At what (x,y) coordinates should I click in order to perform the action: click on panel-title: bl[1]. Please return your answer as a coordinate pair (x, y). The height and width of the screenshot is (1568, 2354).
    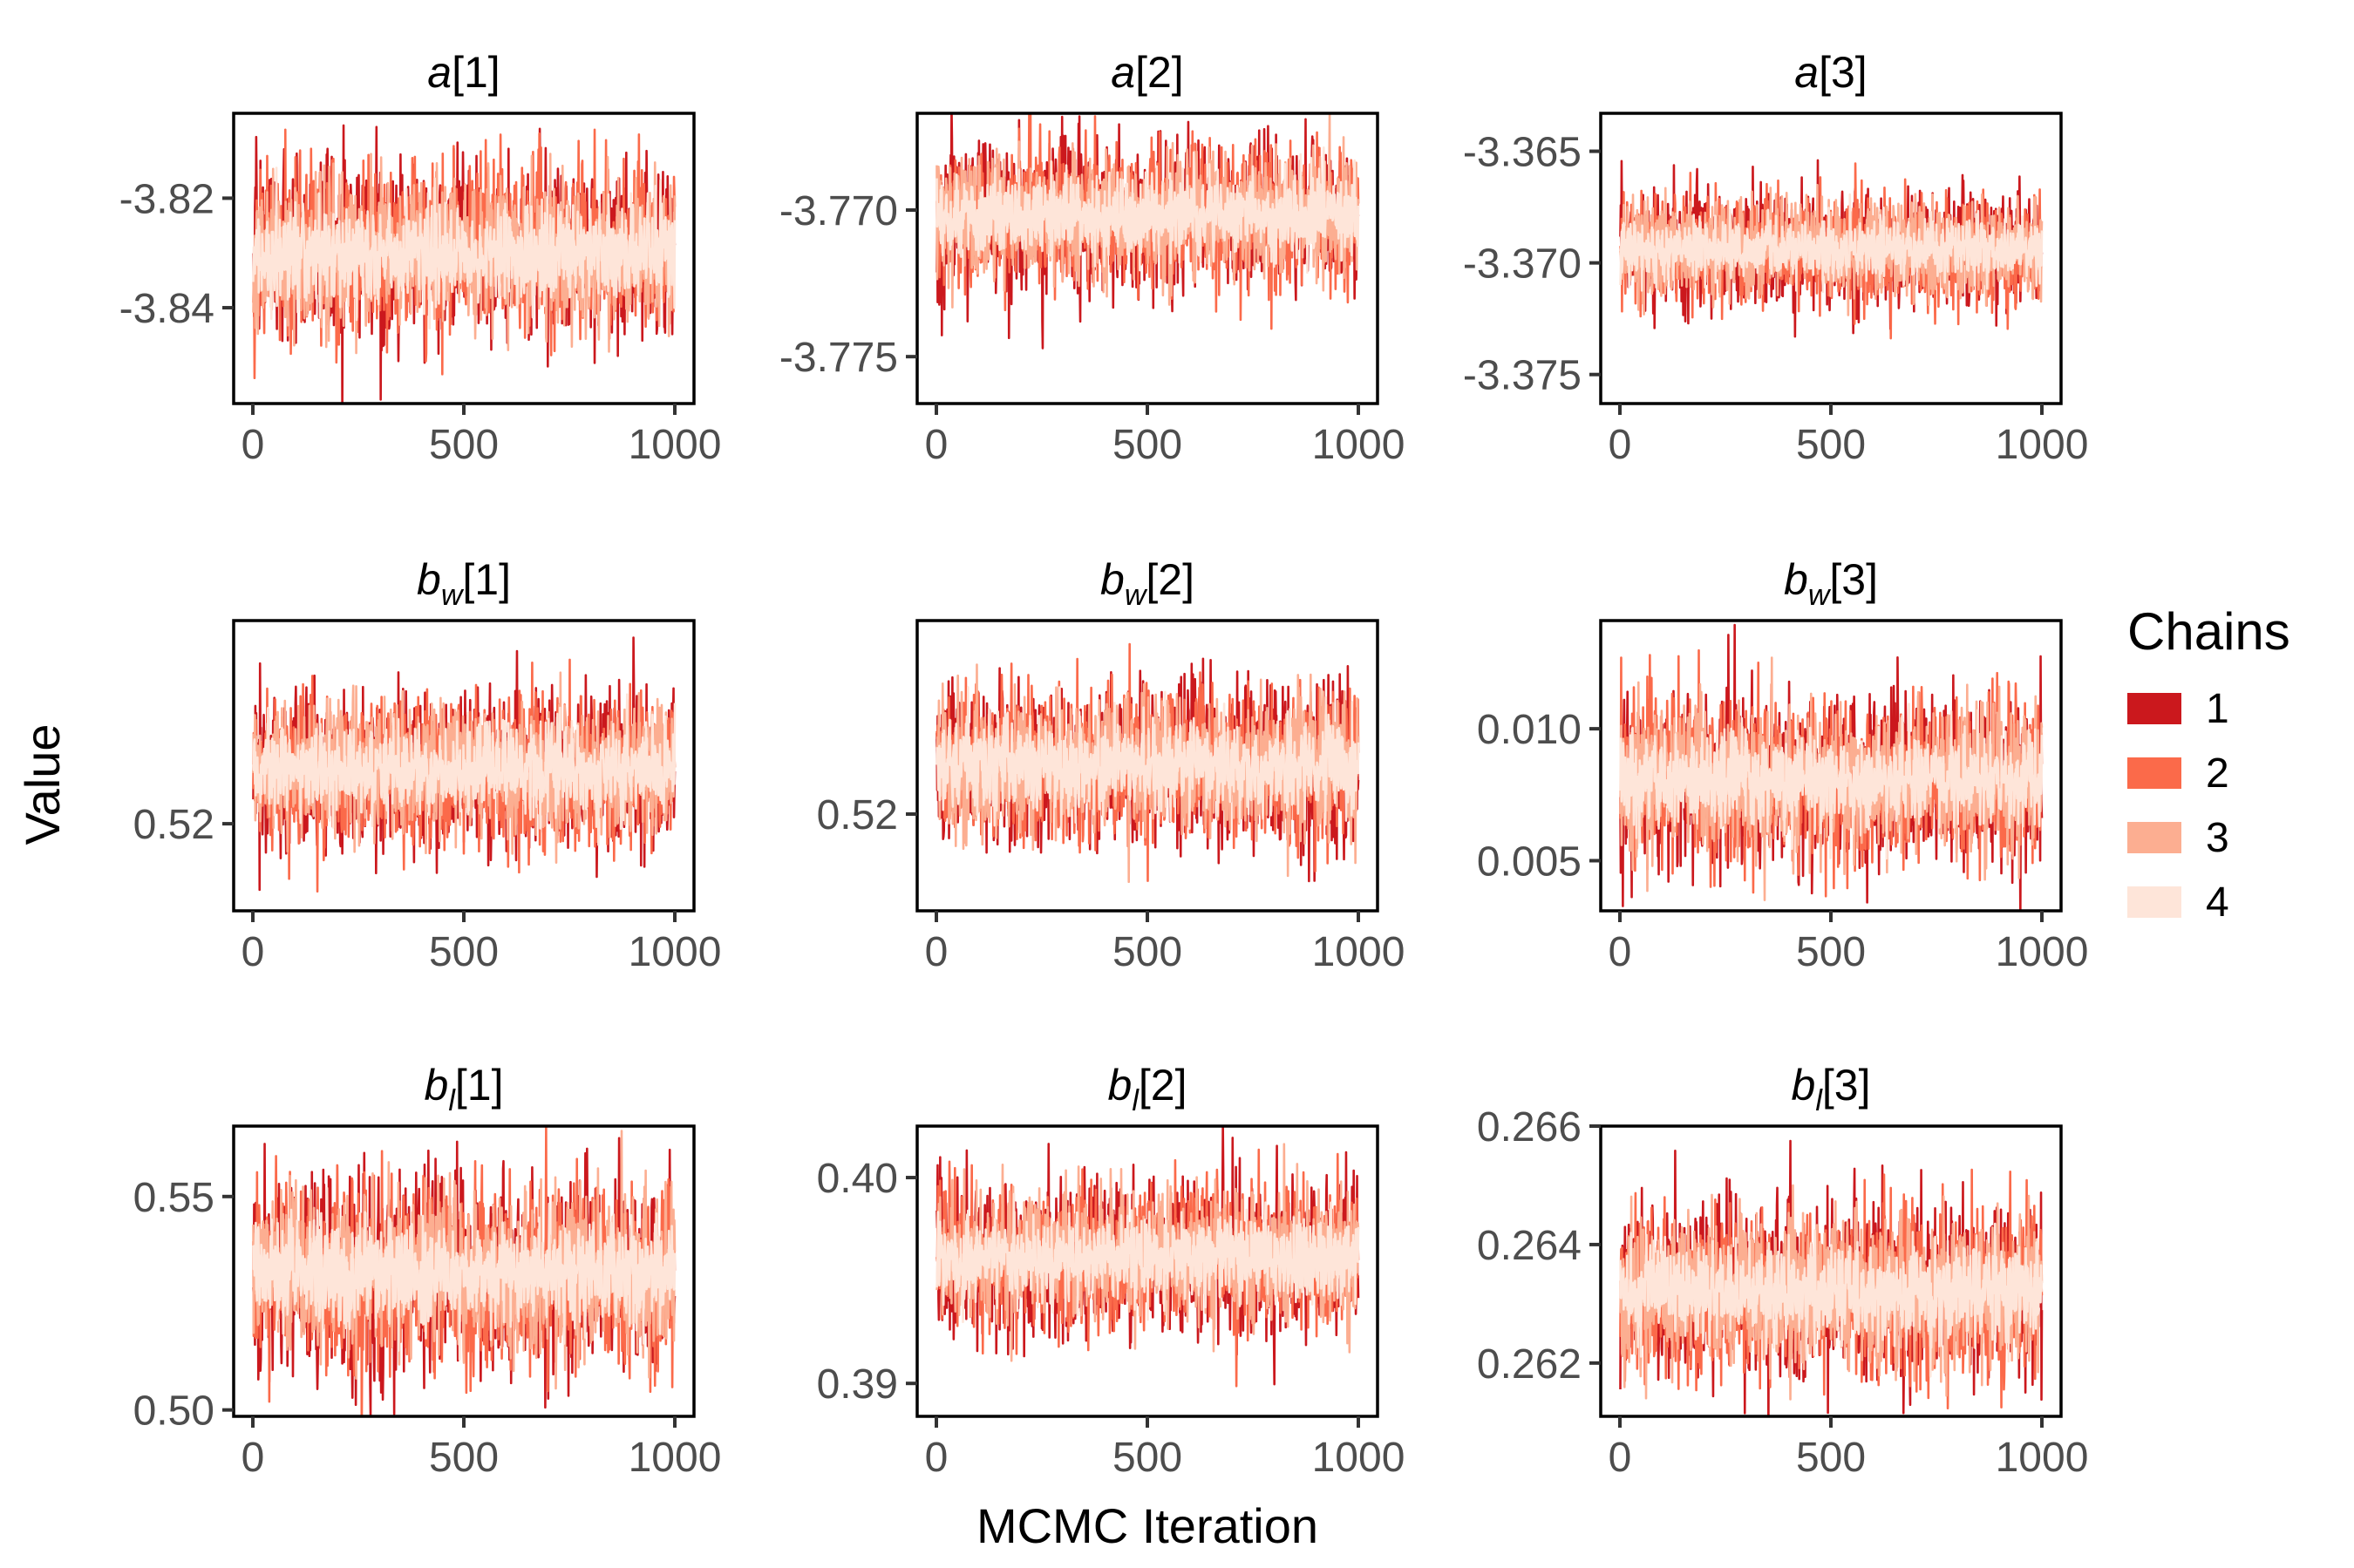
    Looking at the image, I should click on (464, 1089).